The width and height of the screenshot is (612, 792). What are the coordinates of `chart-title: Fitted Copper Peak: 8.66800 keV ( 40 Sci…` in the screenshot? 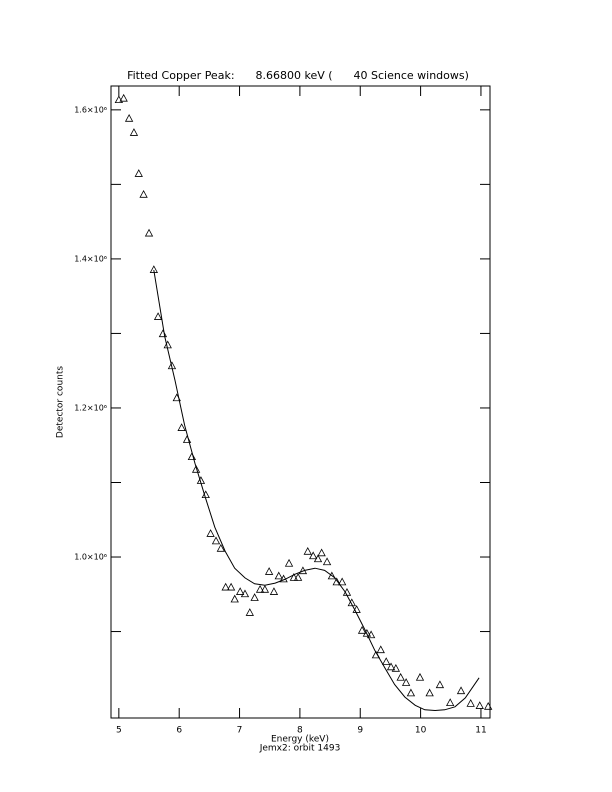 It's located at (298, 75).